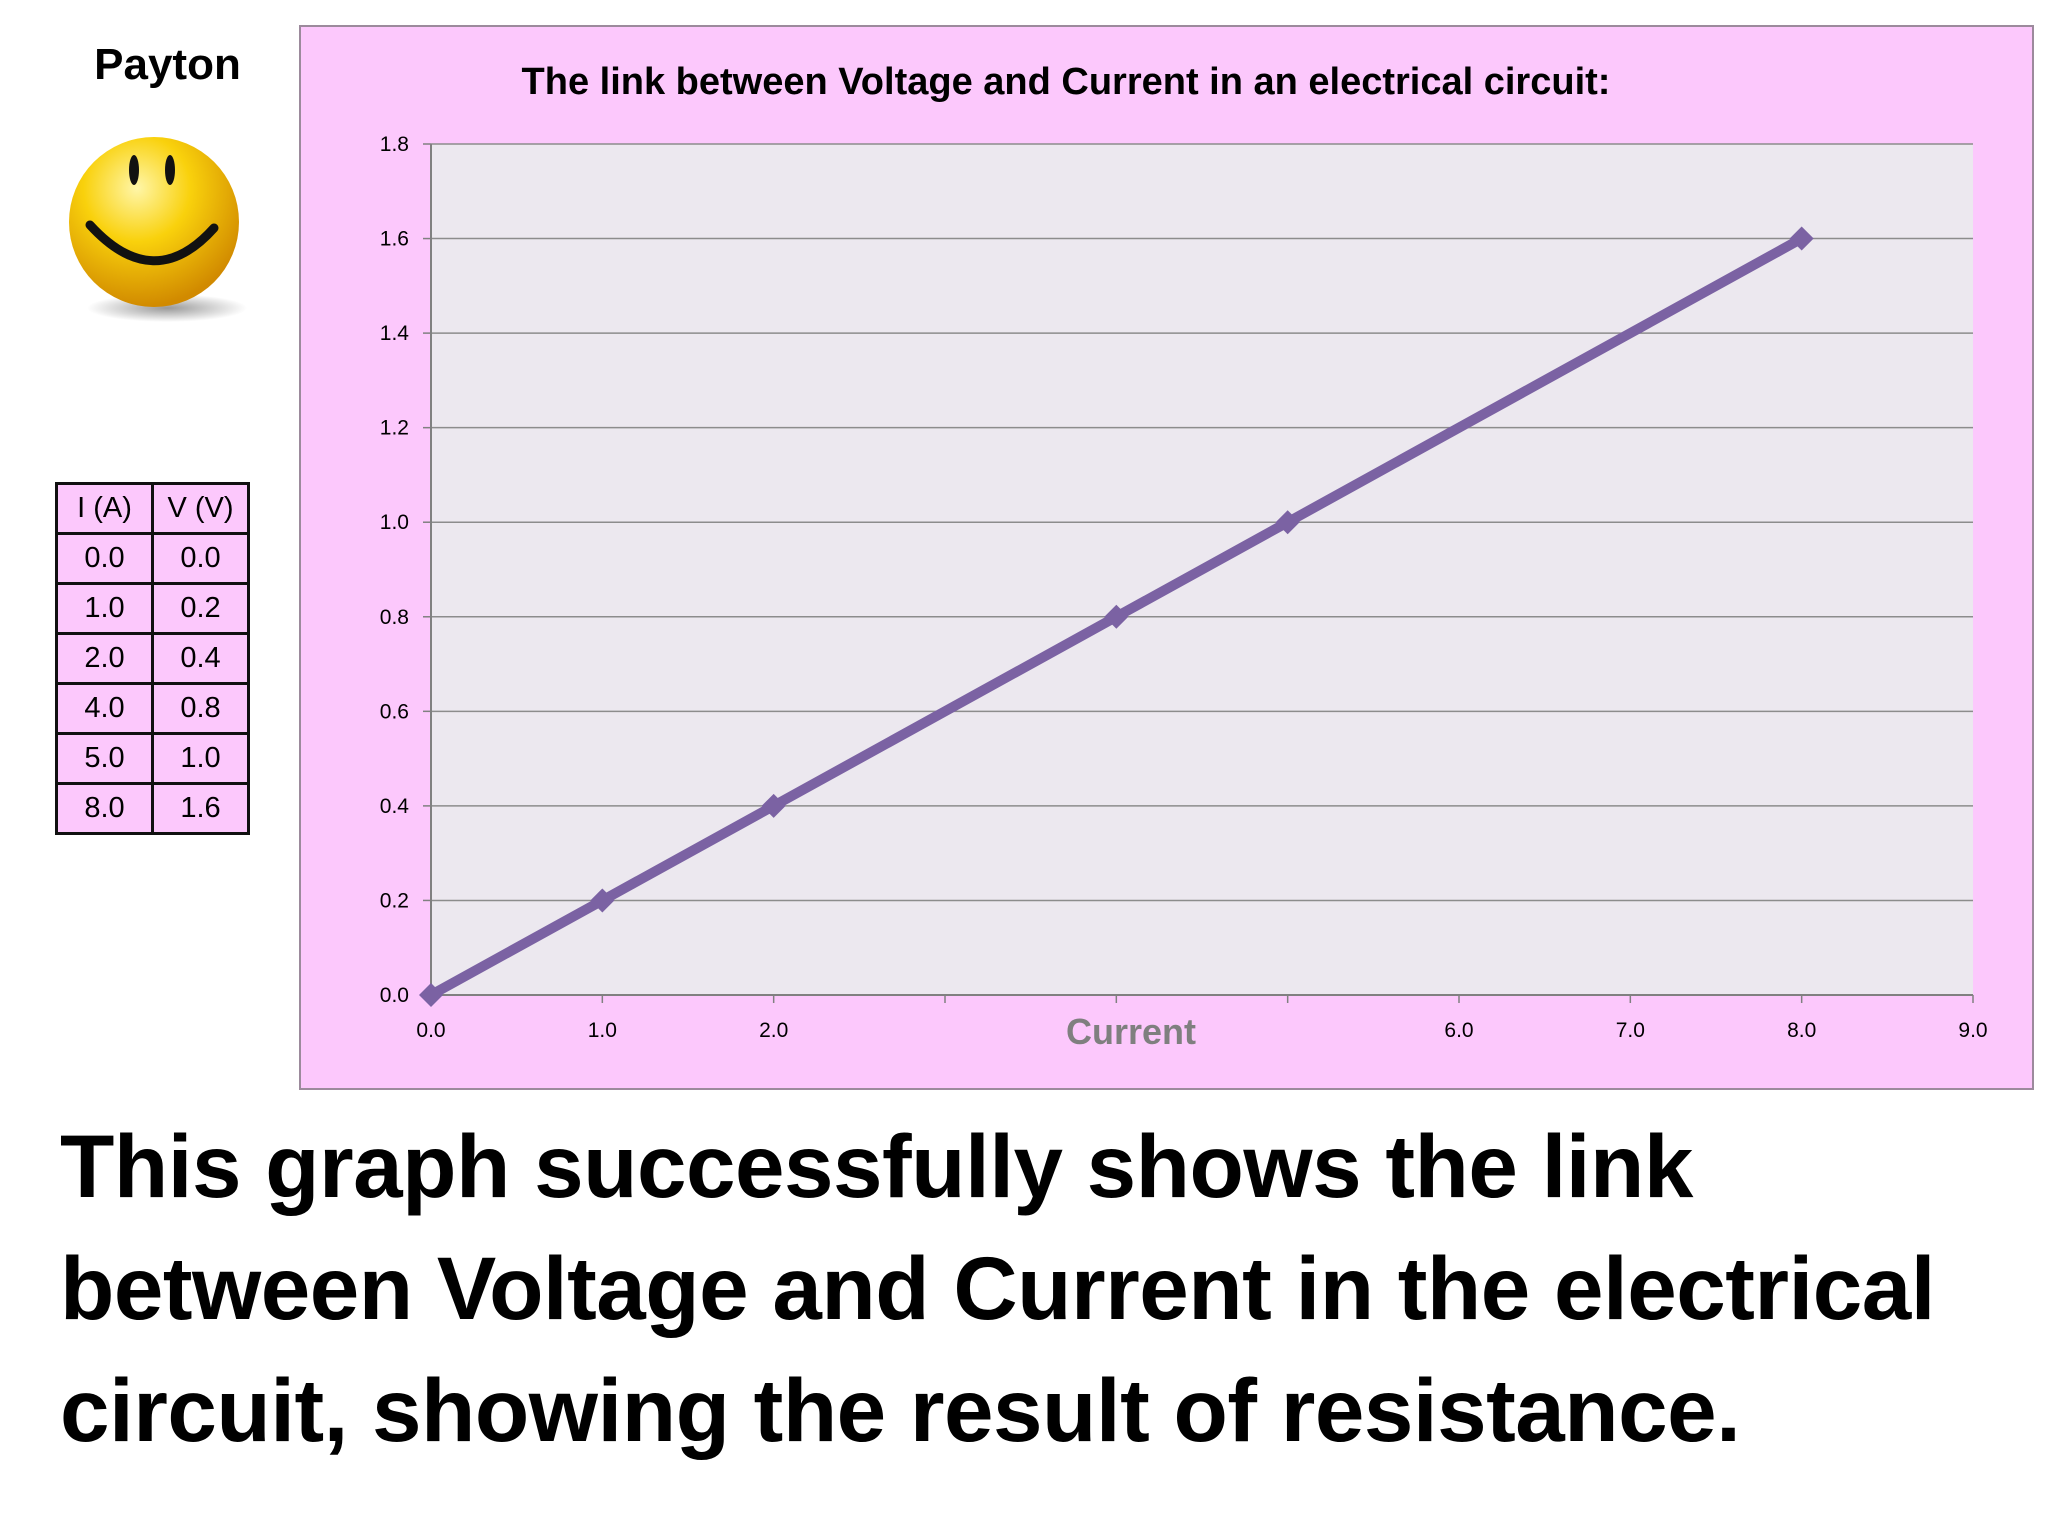 The width and height of the screenshot is (2048, 1536). Describe the element at coordinates (394, 144) in the screenshot. I see `y-tick-label: 1.8` at that location.